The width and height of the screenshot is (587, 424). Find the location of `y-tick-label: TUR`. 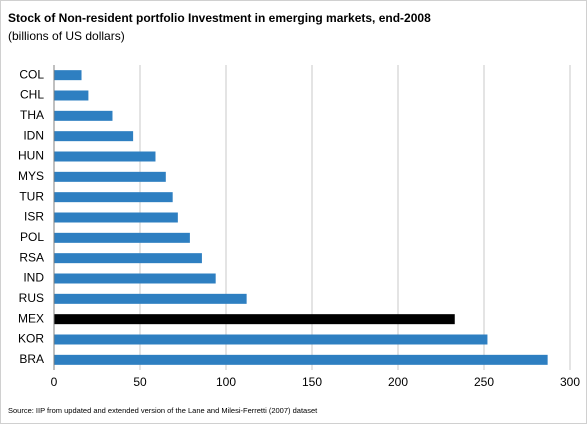

y-tick-label: TUR is located at coordinates (31, 196).